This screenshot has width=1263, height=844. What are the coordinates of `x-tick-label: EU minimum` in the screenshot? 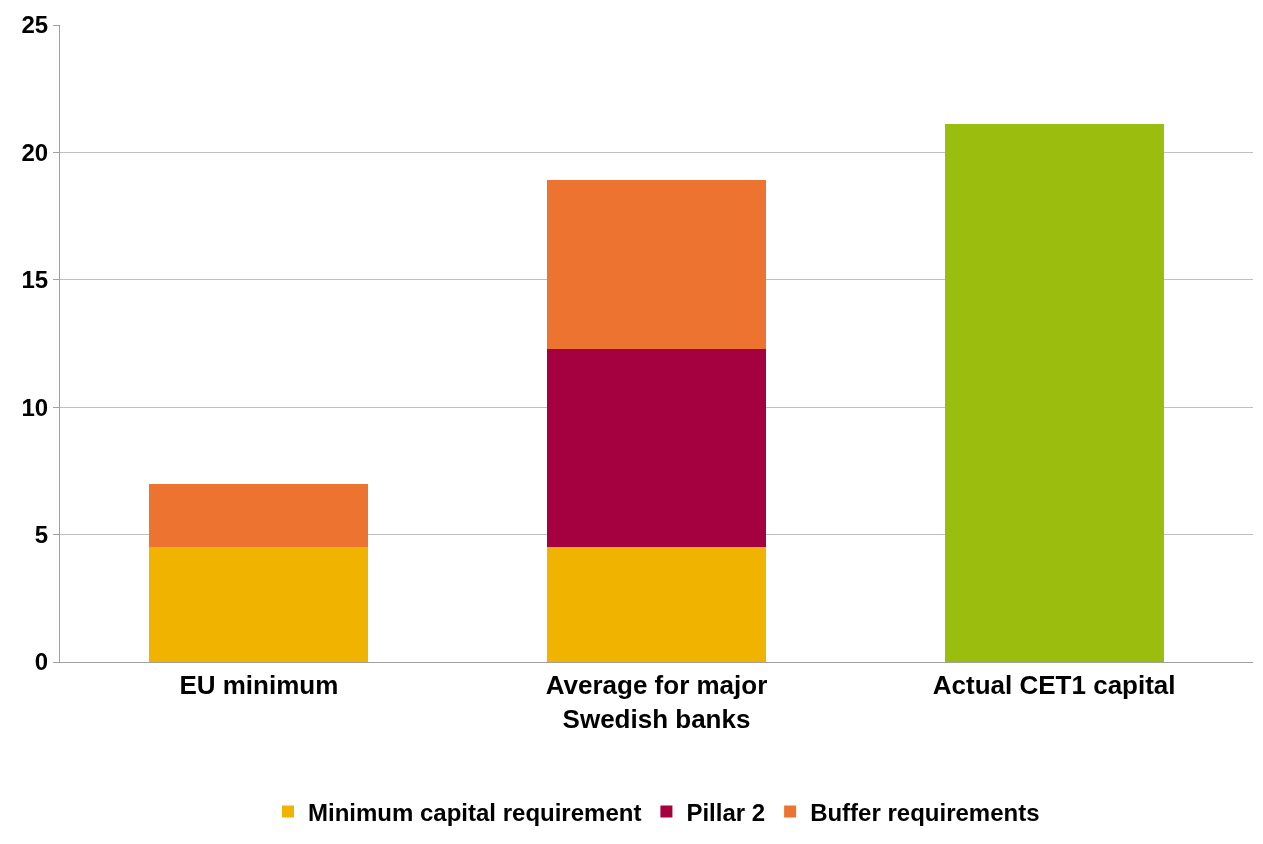 It's located at (259, 685).